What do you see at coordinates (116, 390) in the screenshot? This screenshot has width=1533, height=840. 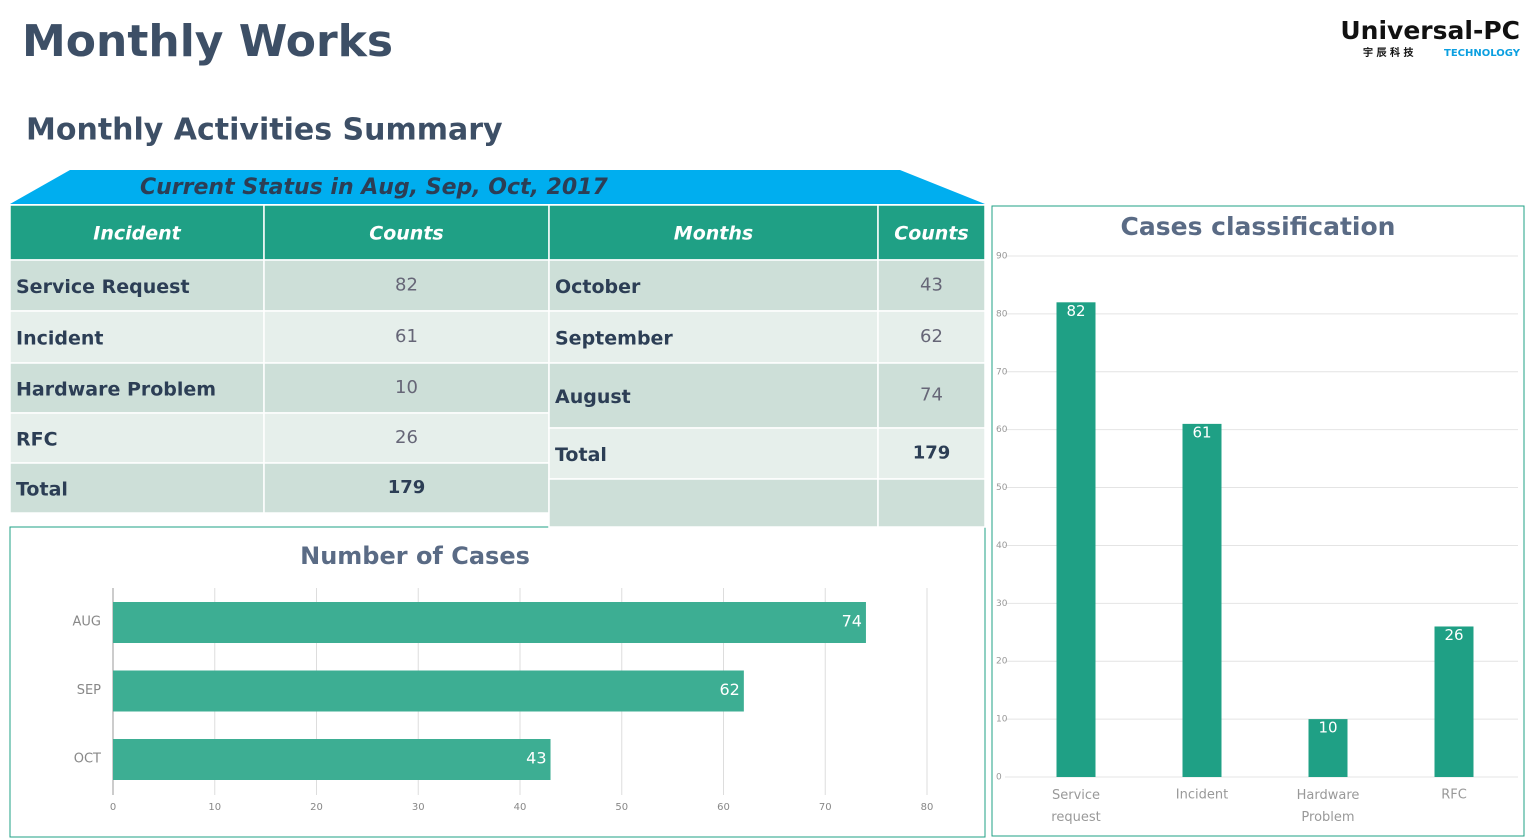 I see `row-label: Hardware Problem` at bounding box center [116, 390].